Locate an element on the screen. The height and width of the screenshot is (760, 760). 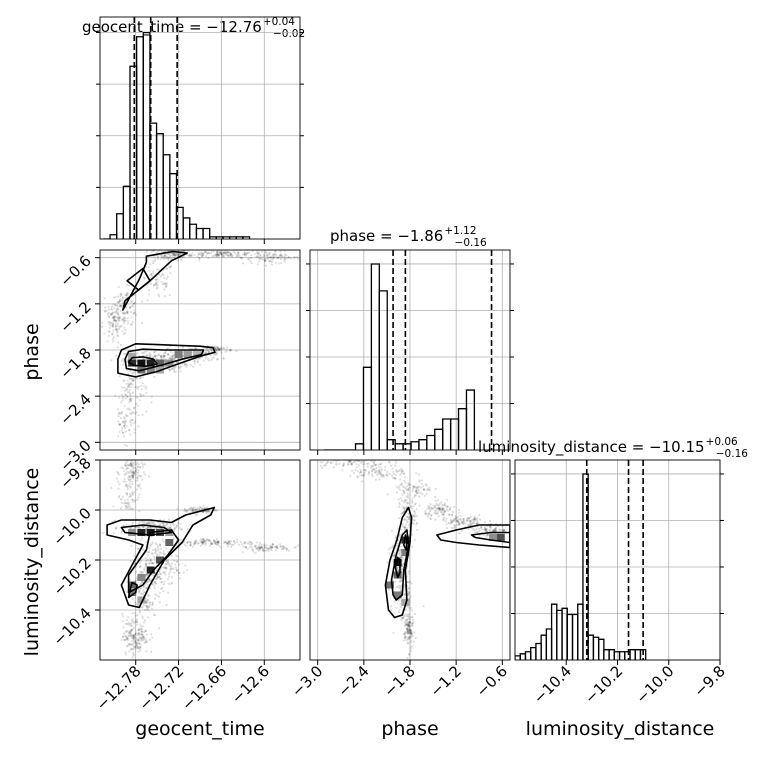
x-axis-label-geocent-time: geocent_time is located at coordinates (199, 729).